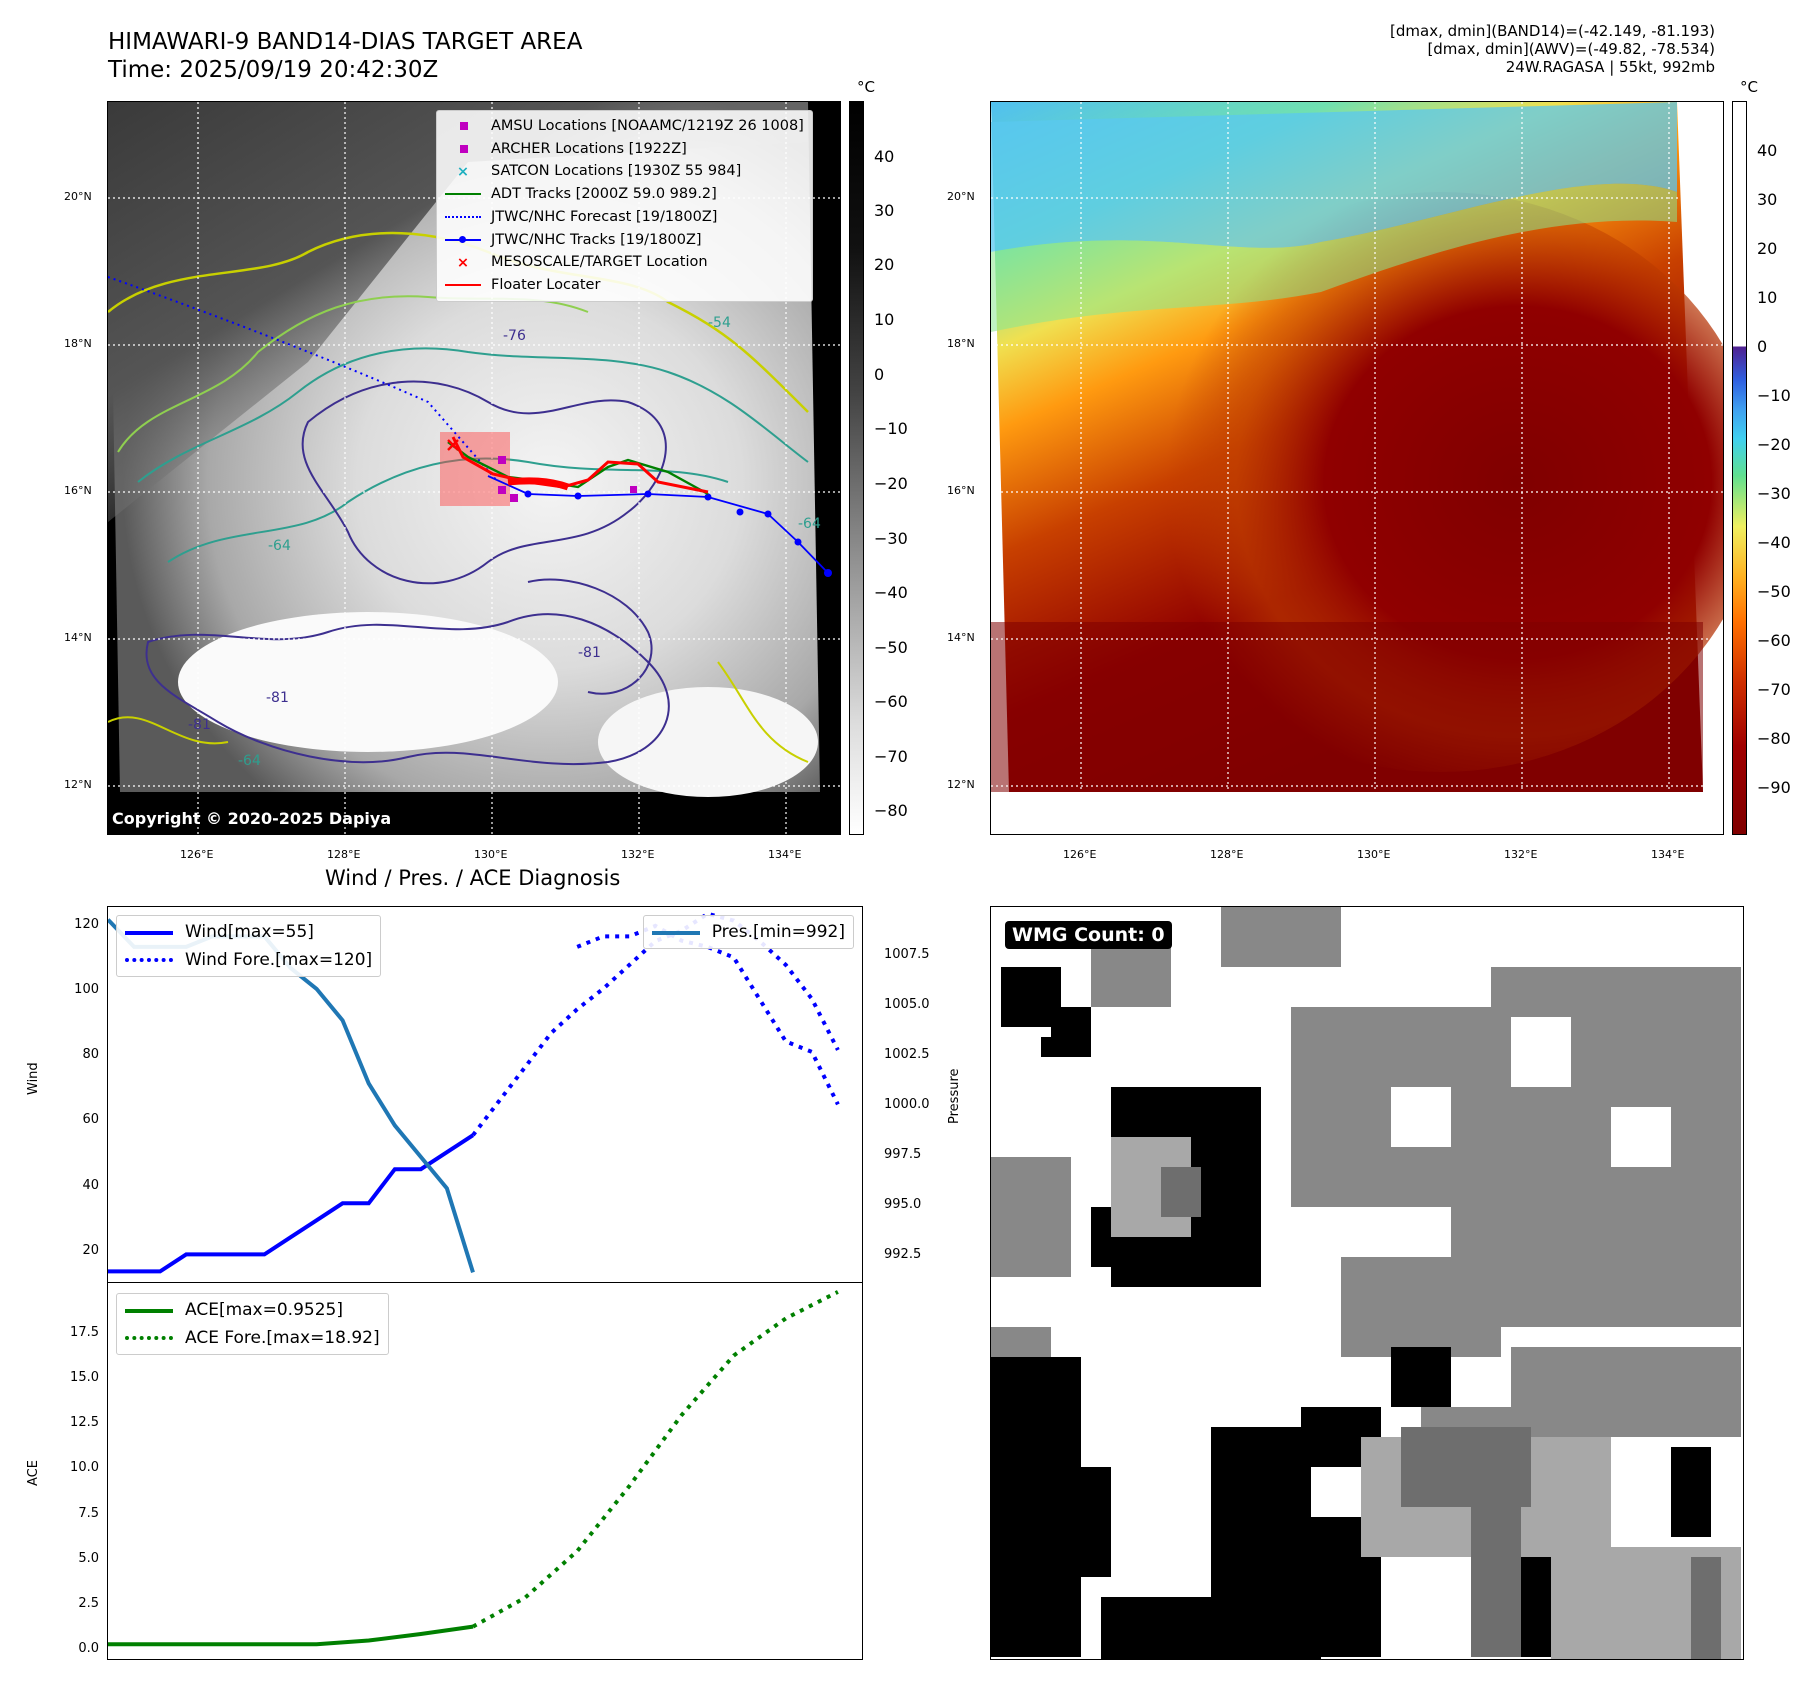  What do you see at coordinates (33, 1473) in the screenshot?
I see `ace-axis-label: ACE` at bounding box center [33, 1473].